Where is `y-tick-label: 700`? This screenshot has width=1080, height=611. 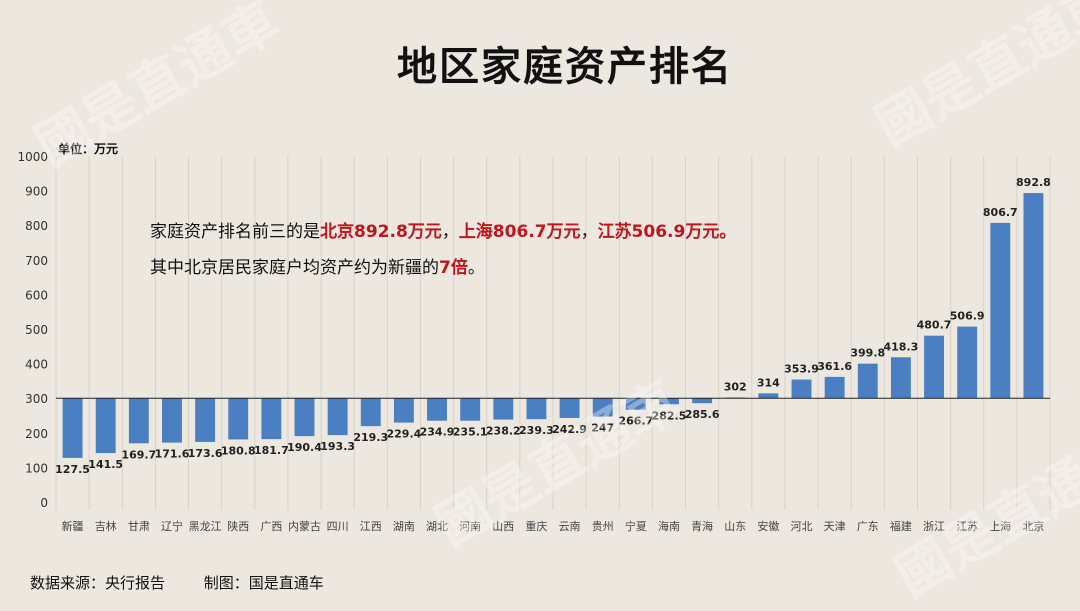
y-tick-label: 700 is located at coordinates (36, 261).